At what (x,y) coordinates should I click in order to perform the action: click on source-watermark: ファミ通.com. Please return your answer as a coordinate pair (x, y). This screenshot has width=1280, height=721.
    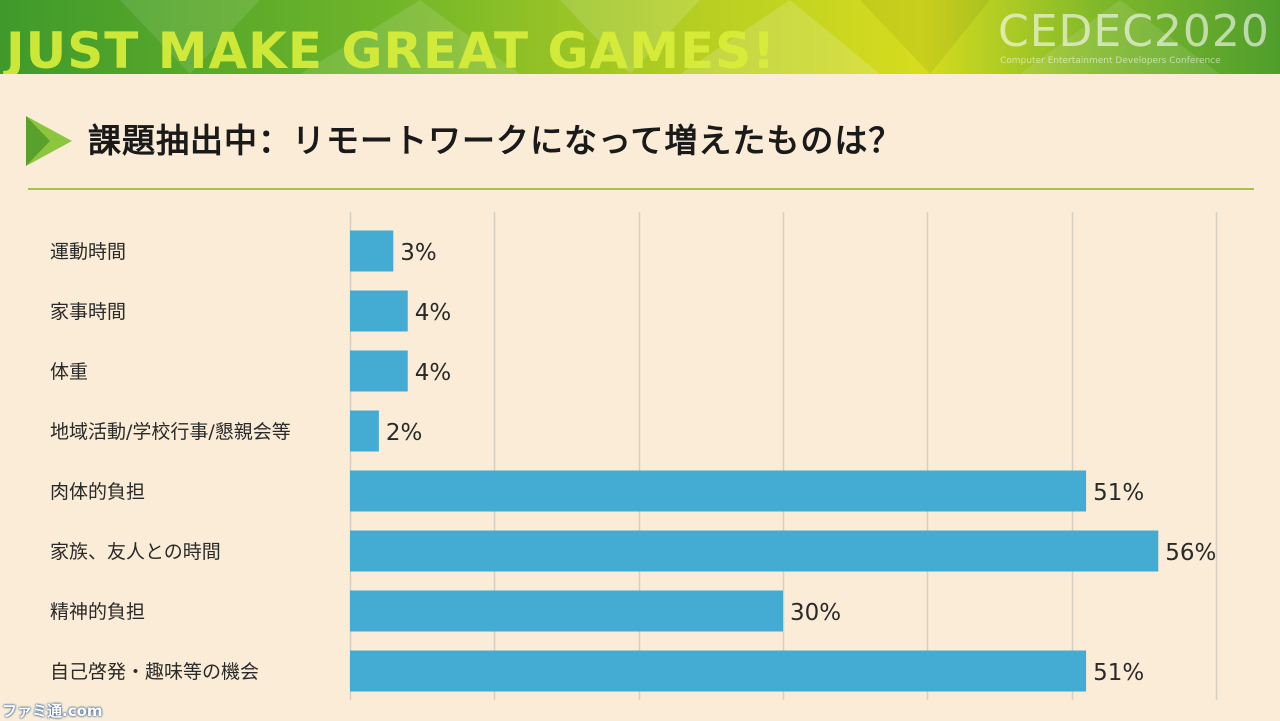
    Looking at the image, I should click on (52, 711).